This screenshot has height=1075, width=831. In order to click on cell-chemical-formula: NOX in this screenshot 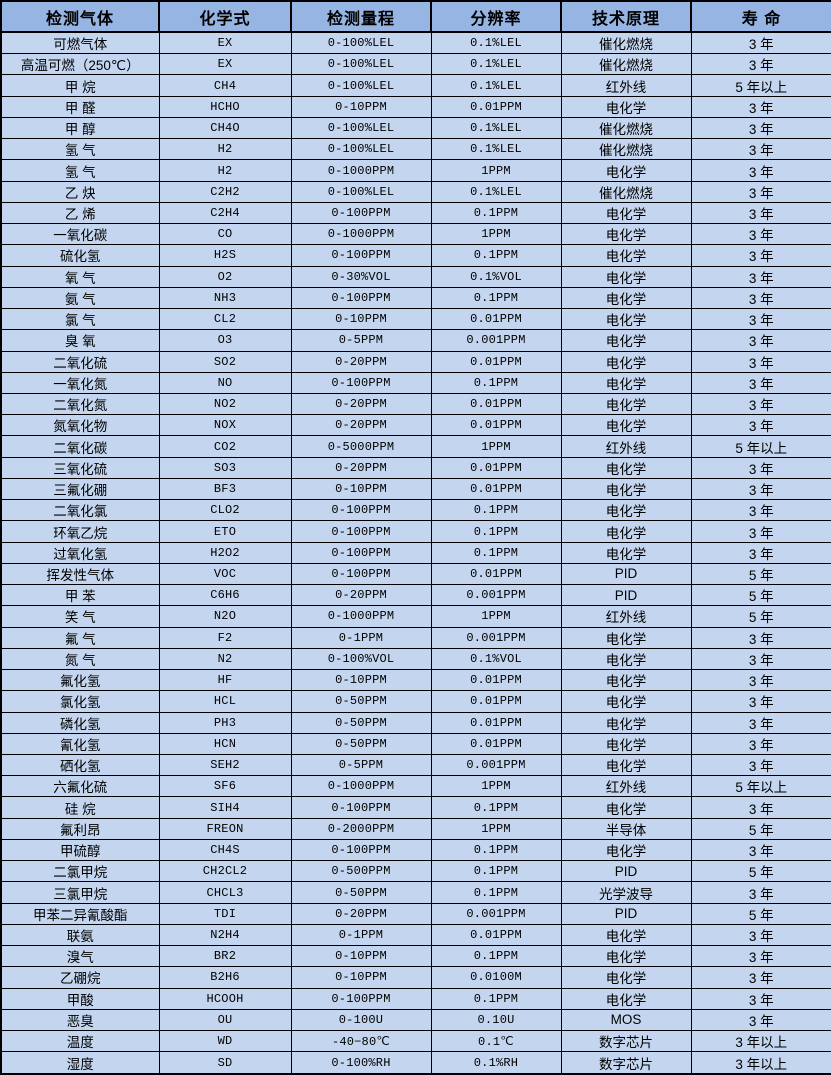, I will do `click(225, 425)`.